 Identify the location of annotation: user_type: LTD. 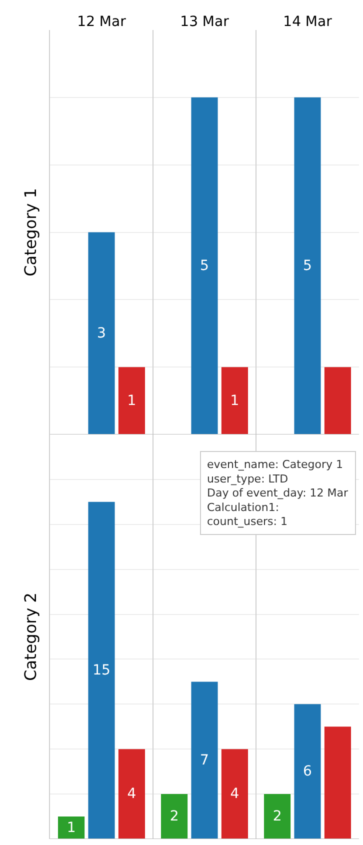
(247, 479).